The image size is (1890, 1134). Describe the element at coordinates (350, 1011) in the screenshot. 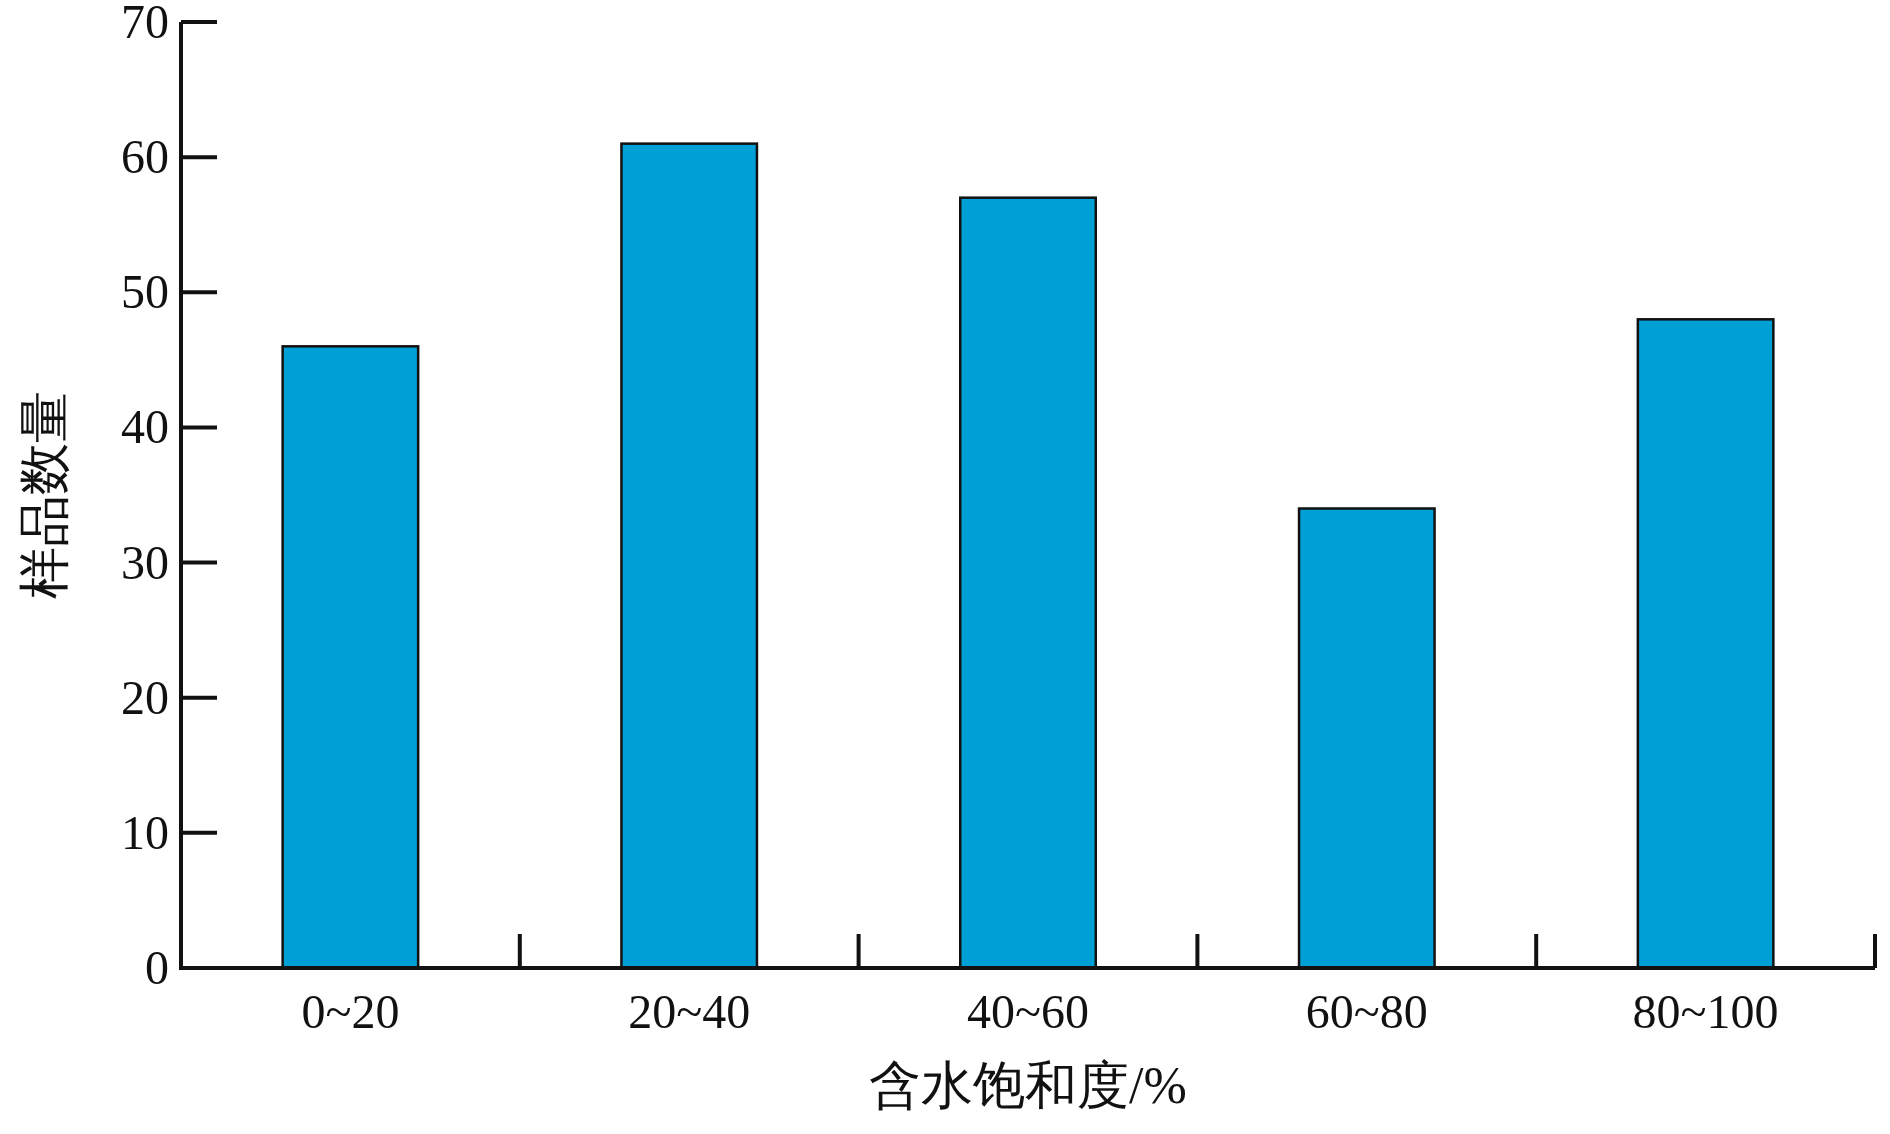

I see `x-tick-label: 0~20` at that location.